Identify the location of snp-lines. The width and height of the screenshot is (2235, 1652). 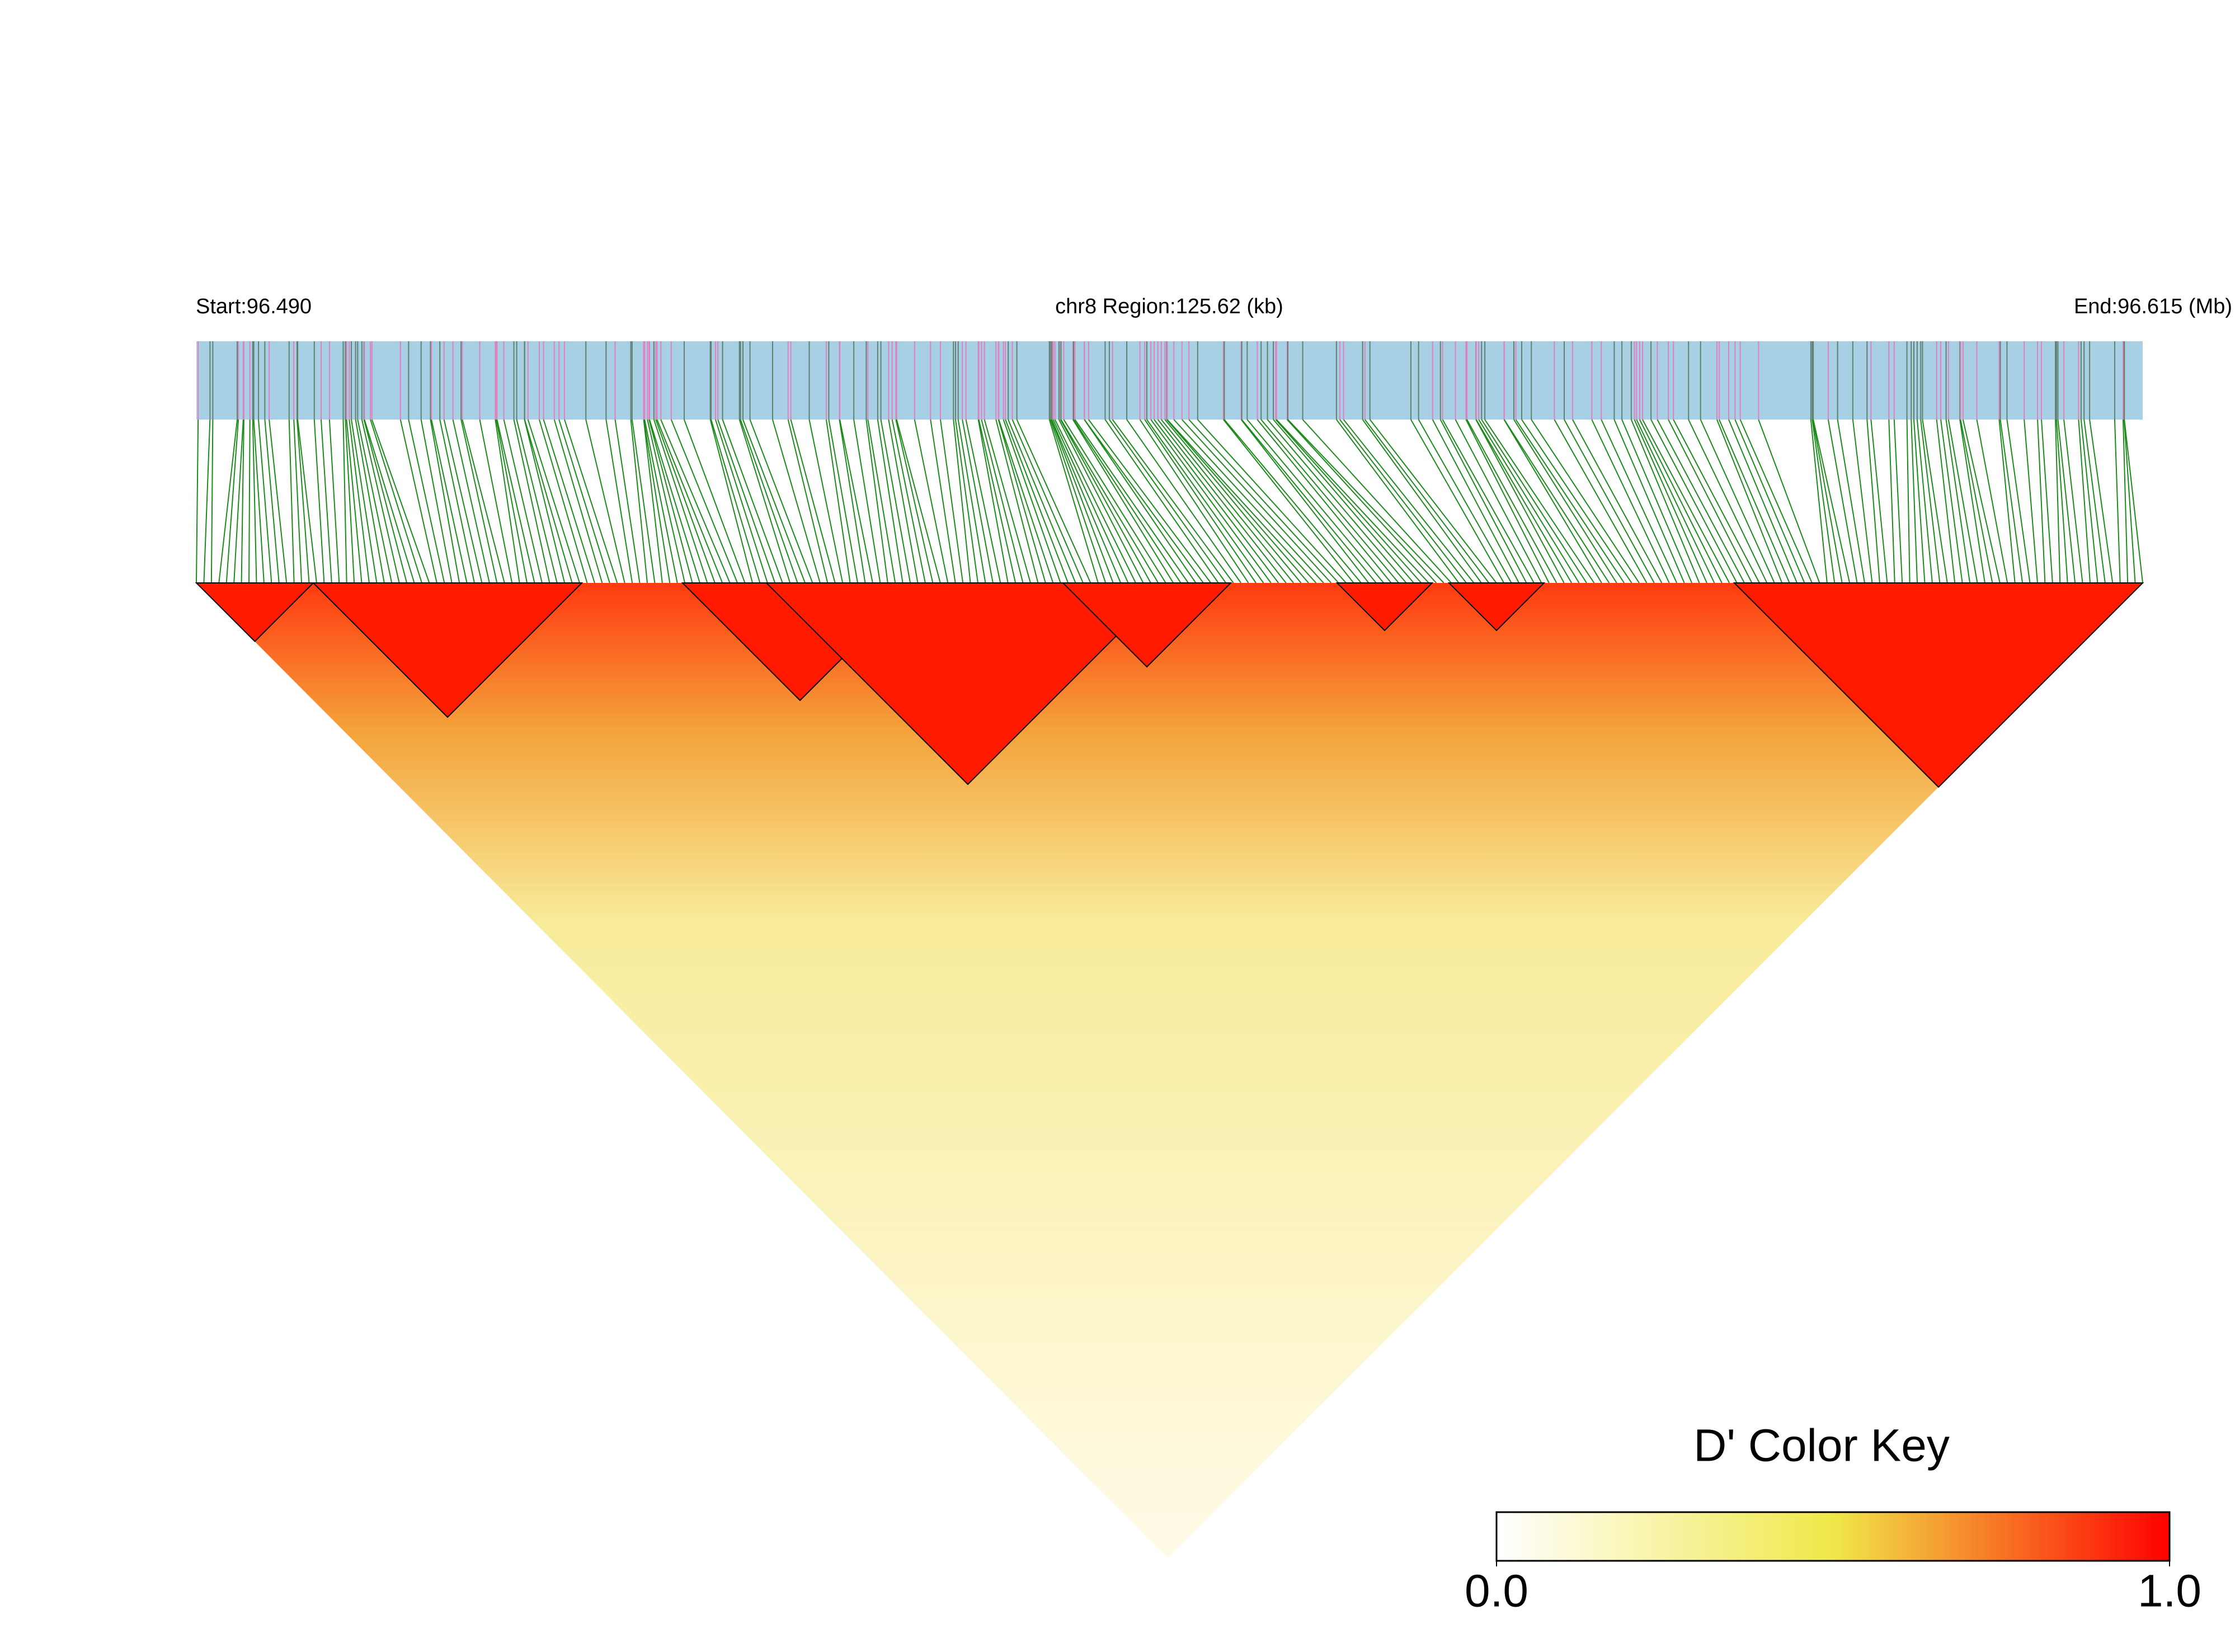
(1169, 462).